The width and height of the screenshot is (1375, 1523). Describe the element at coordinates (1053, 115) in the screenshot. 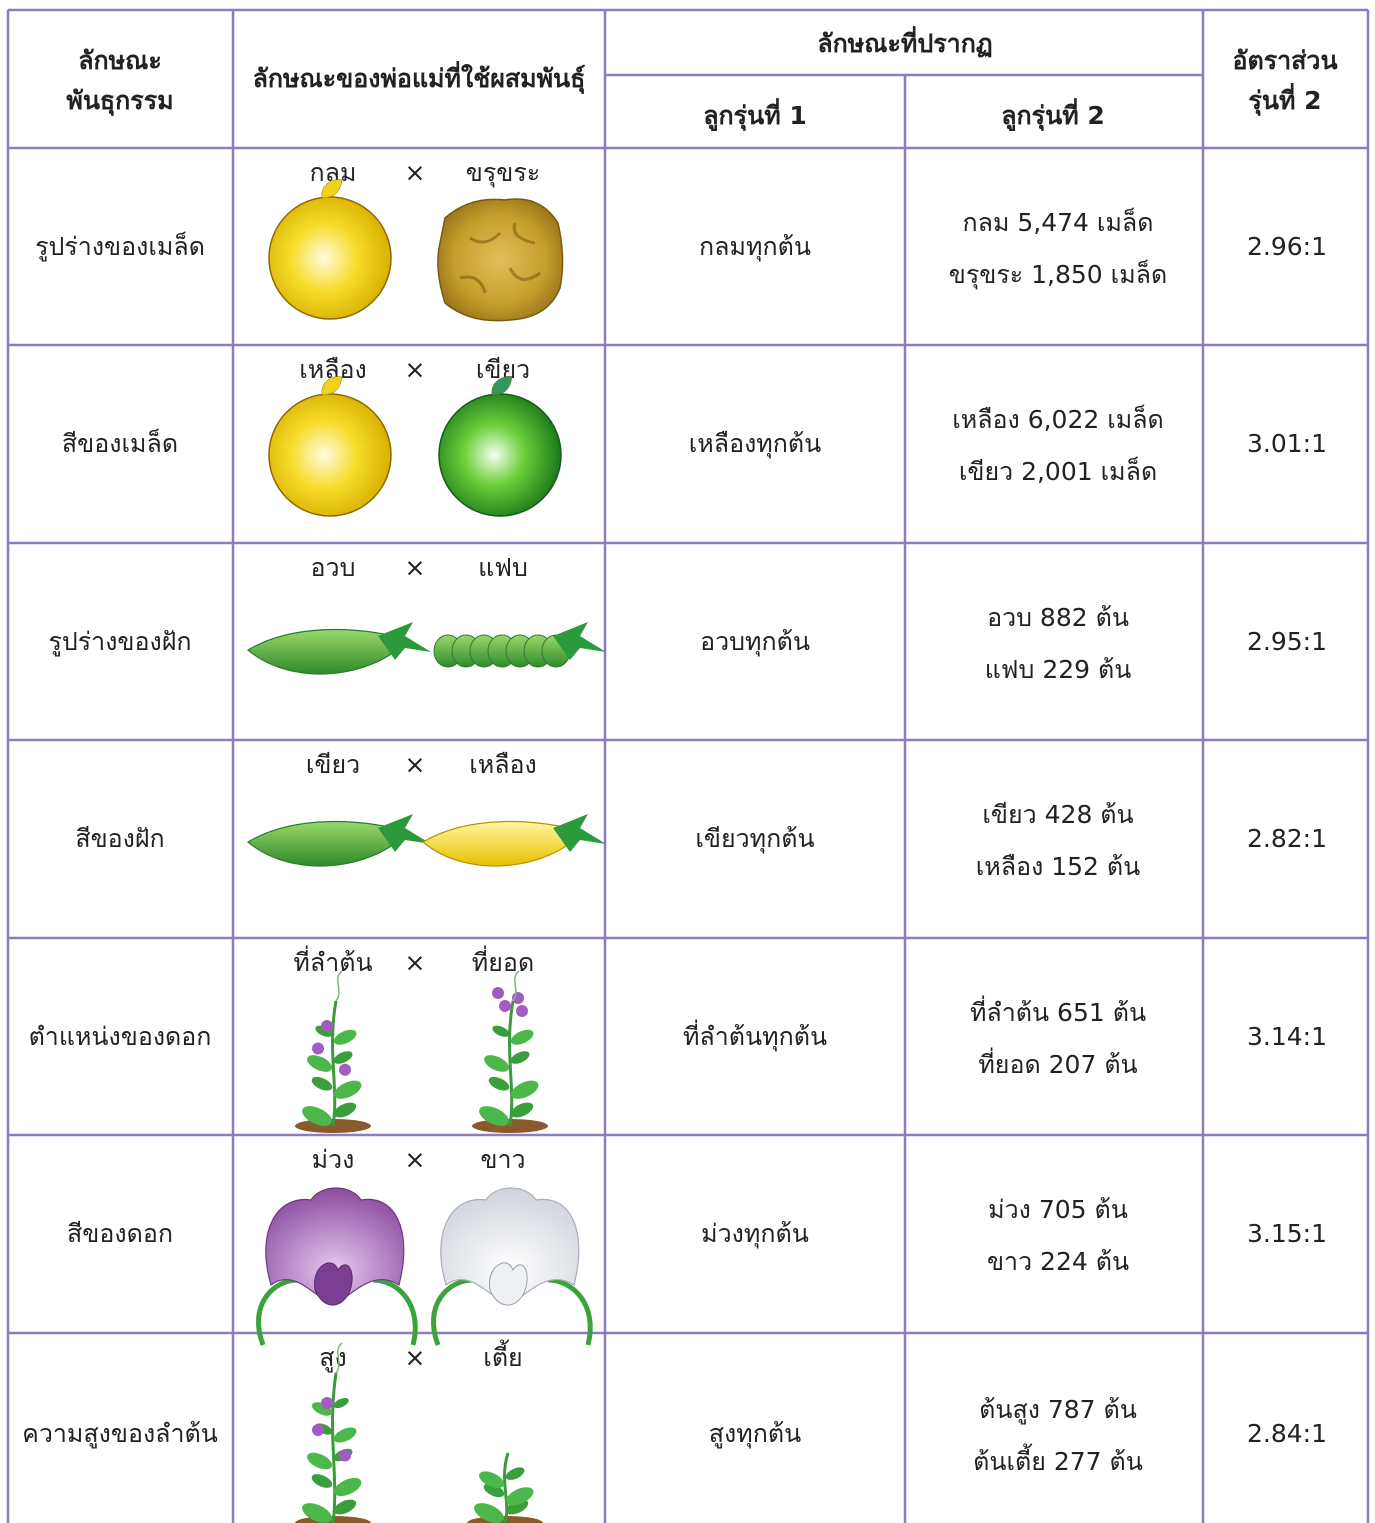

I see `header-text: ลูกรุ่นที่ 2` at that location.